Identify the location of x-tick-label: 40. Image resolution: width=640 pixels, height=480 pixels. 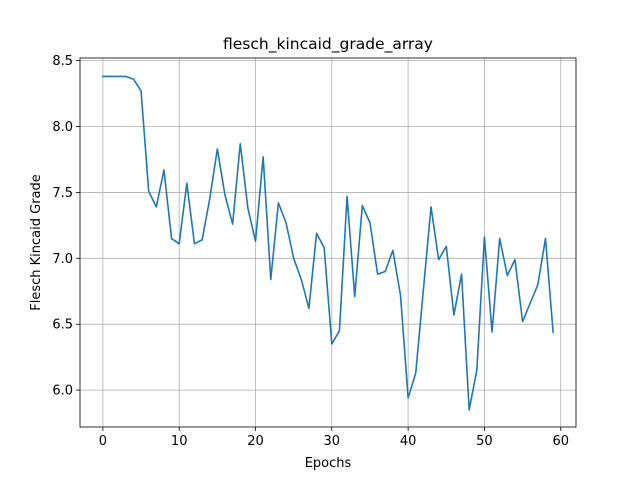
(408, 441).